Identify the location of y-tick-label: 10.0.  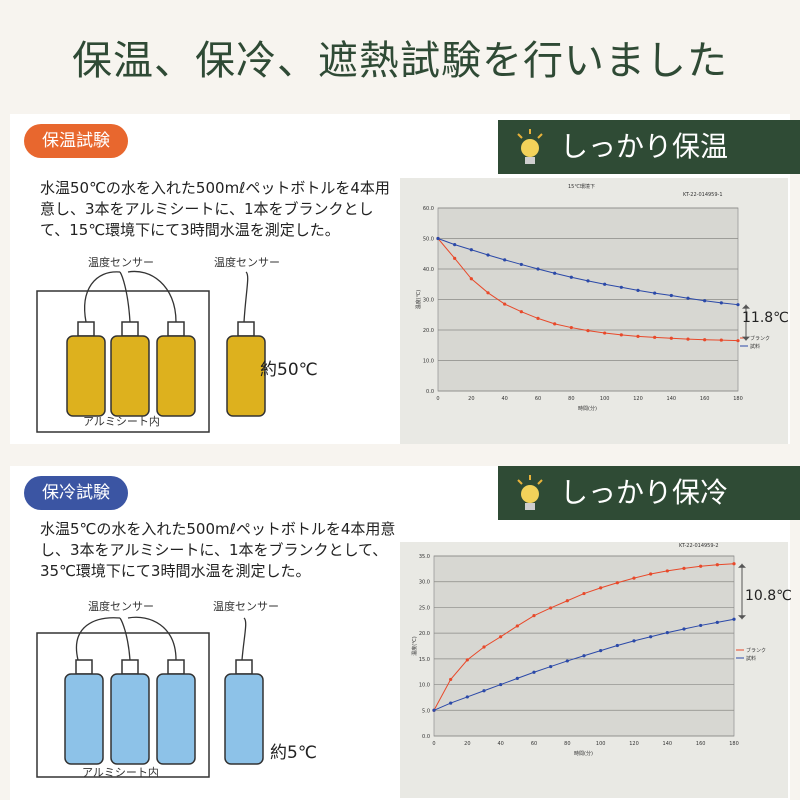
(424, 686).